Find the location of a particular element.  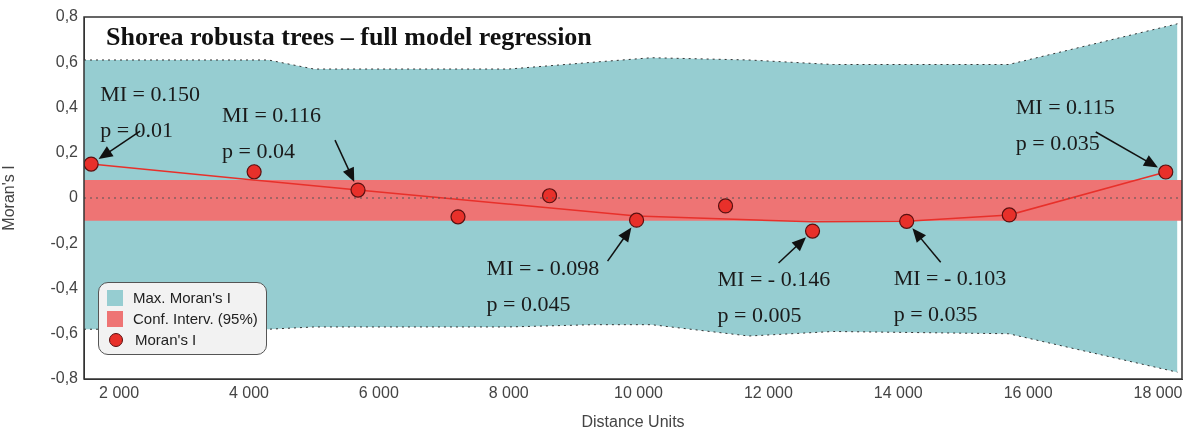

legend-label: Conf. Interv. (95%) is located at coordinates (195, 318).